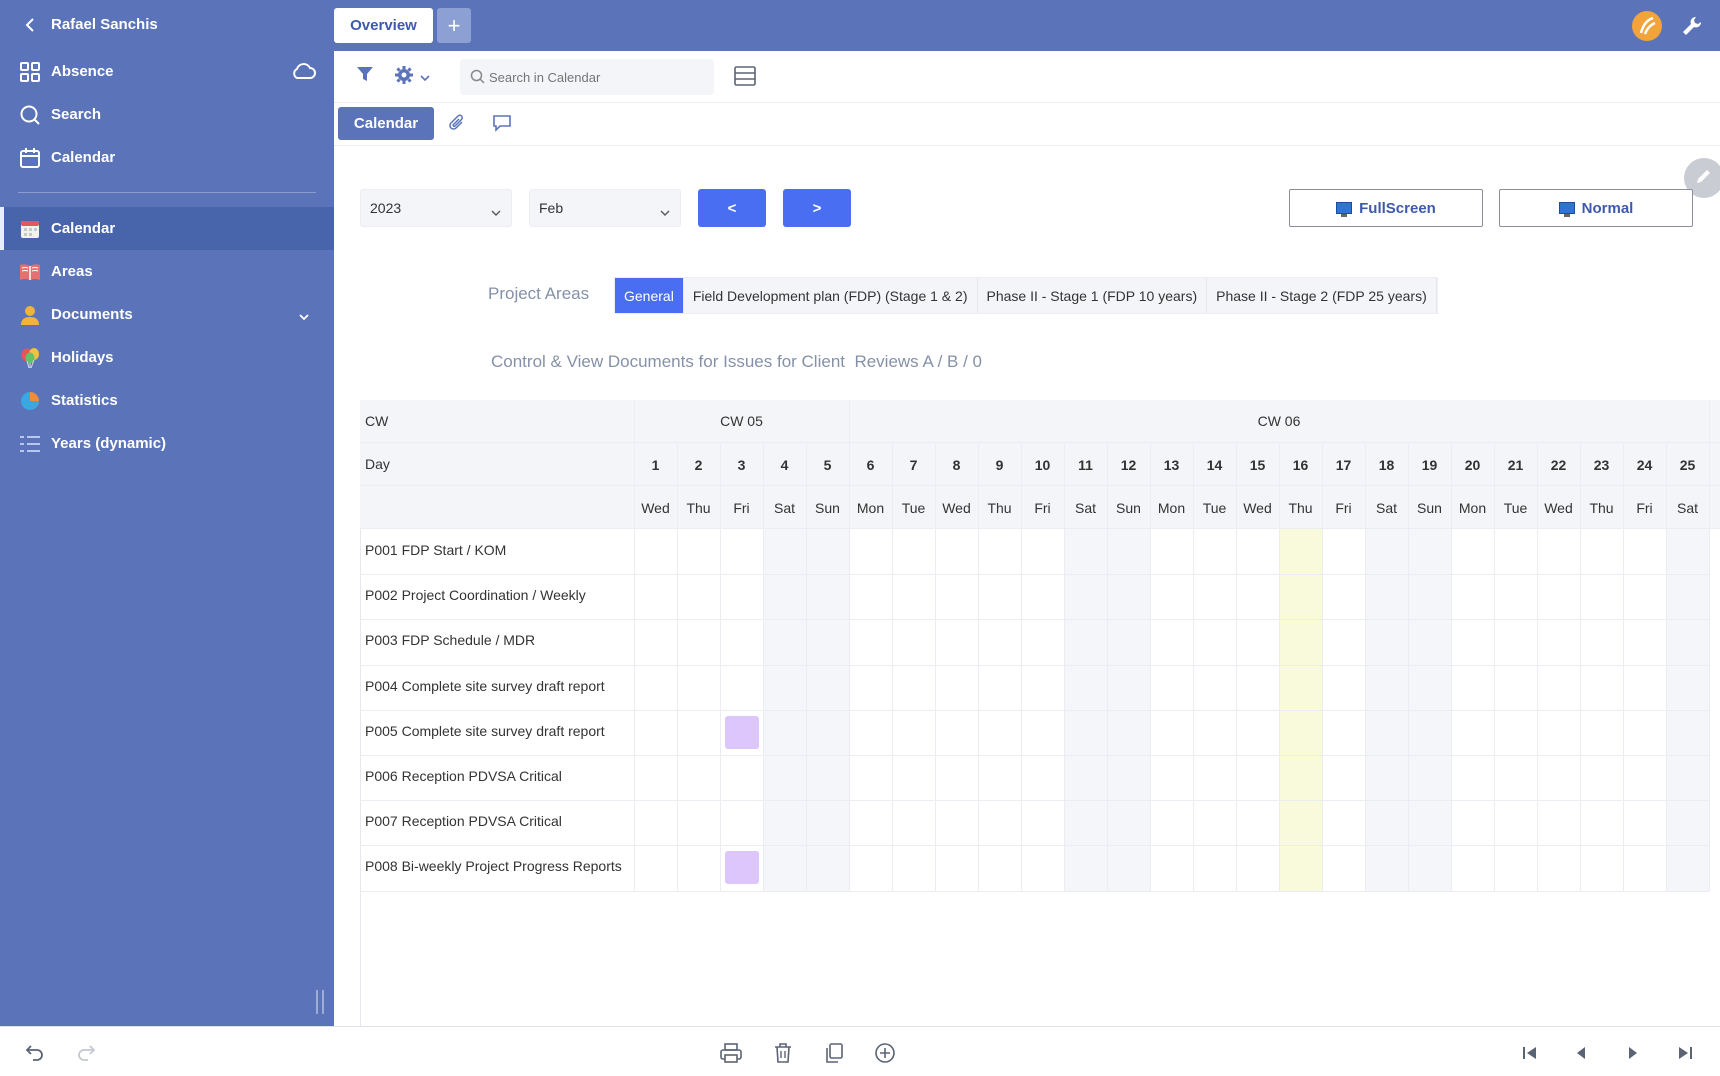  Describe the element at coordinates (497, 551) in the screenshot. I see `table-row: P001 FDP Start / KOM` at that location.